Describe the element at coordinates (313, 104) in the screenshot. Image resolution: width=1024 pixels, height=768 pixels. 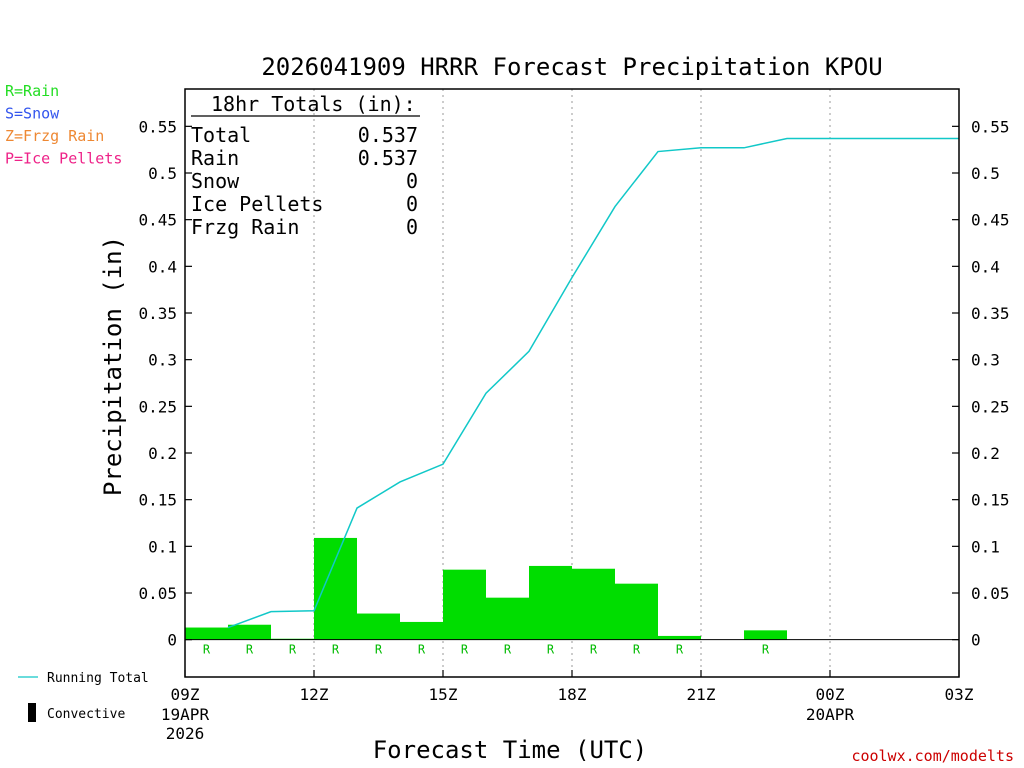
I see `totals-heading: 18hr Totals (in):` at that location.